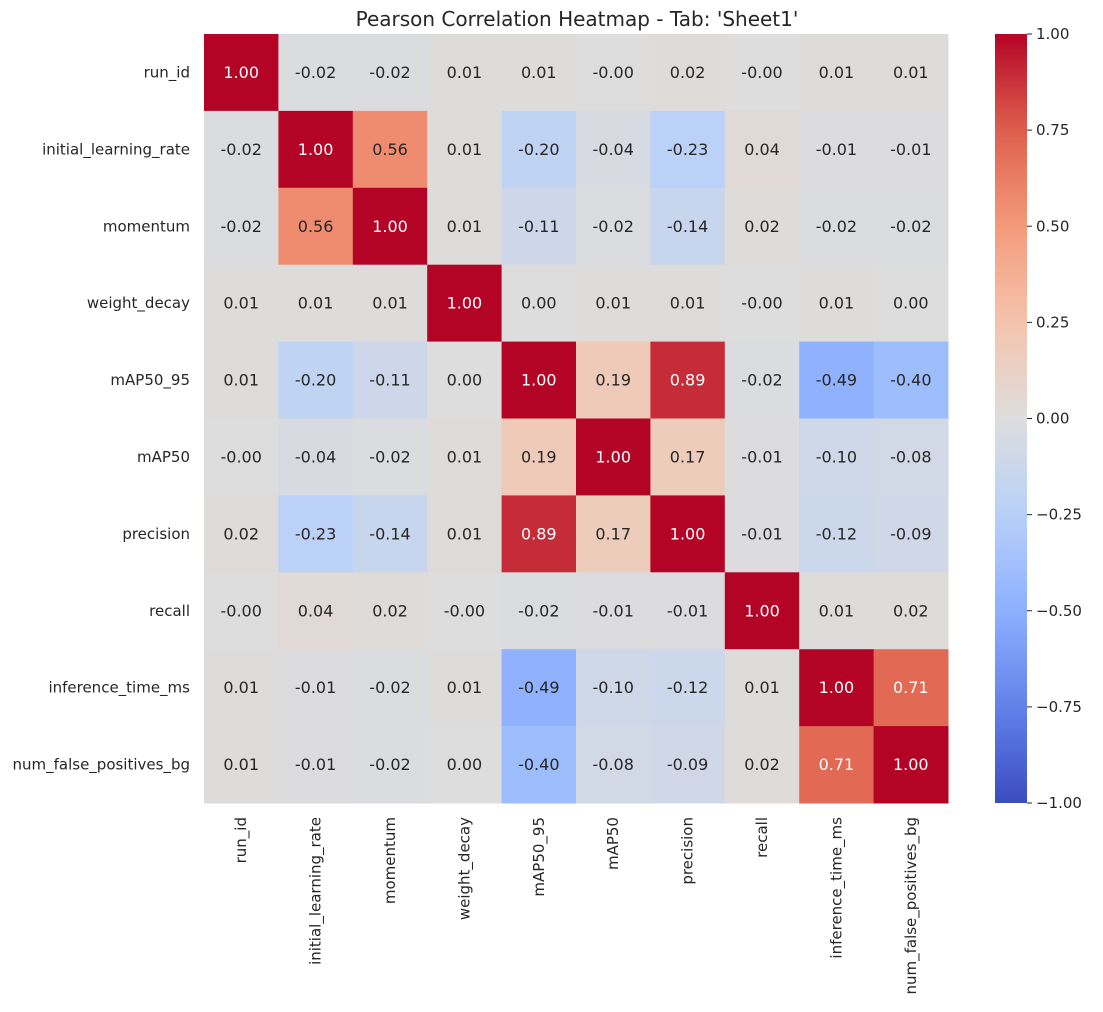  What do you see at coordinates (1052, 419) in the screenshot?
I see `colorbar-tick-label: 0.00` at bounding box center [1052, 419].